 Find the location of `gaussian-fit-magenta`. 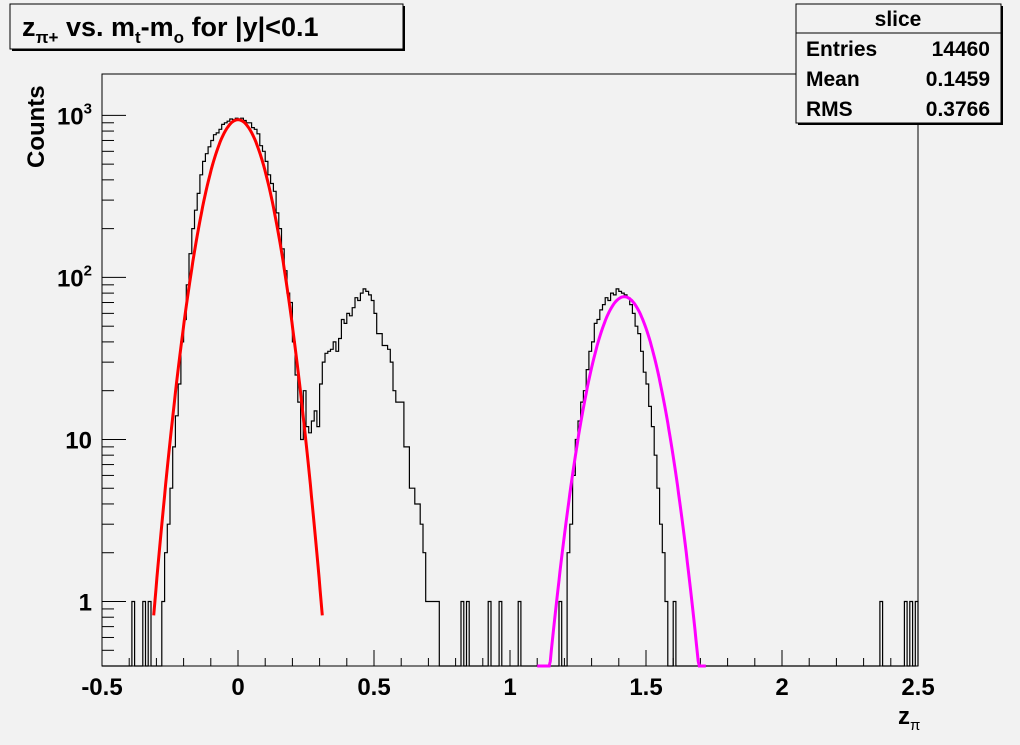

gaussian-fit-magenta is located at coordinates (621, 481).